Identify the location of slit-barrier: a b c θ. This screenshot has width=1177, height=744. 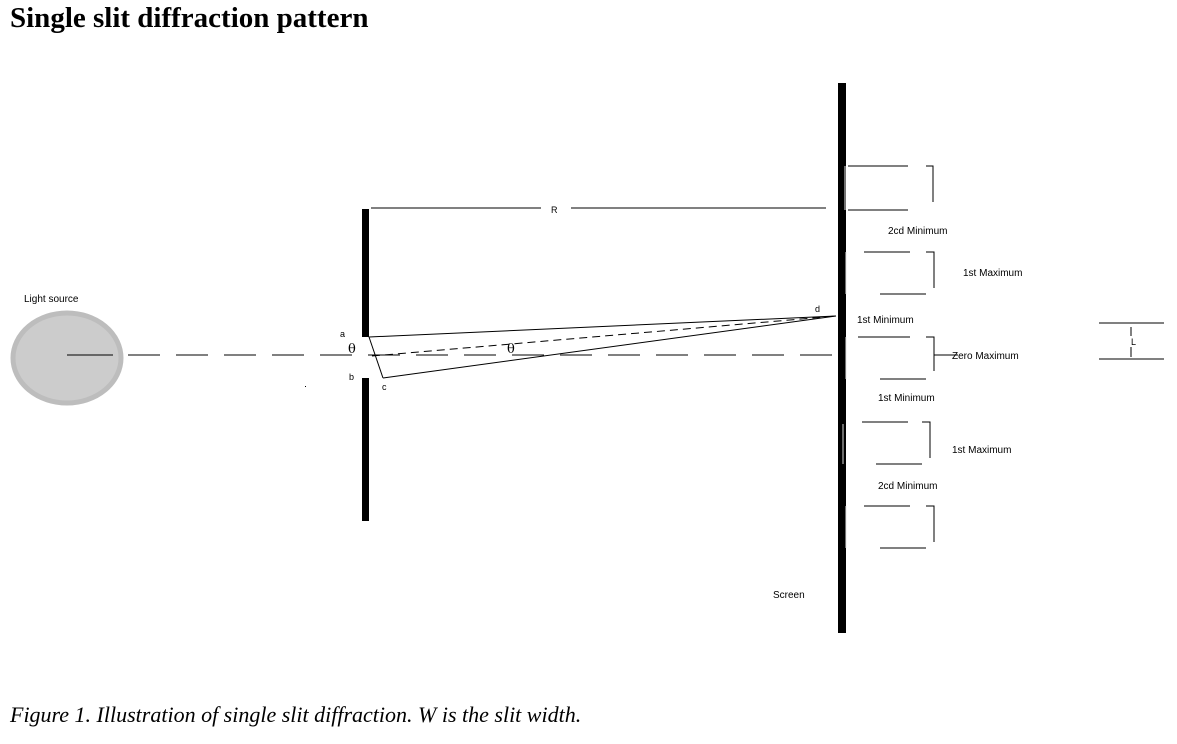
(363, 365).